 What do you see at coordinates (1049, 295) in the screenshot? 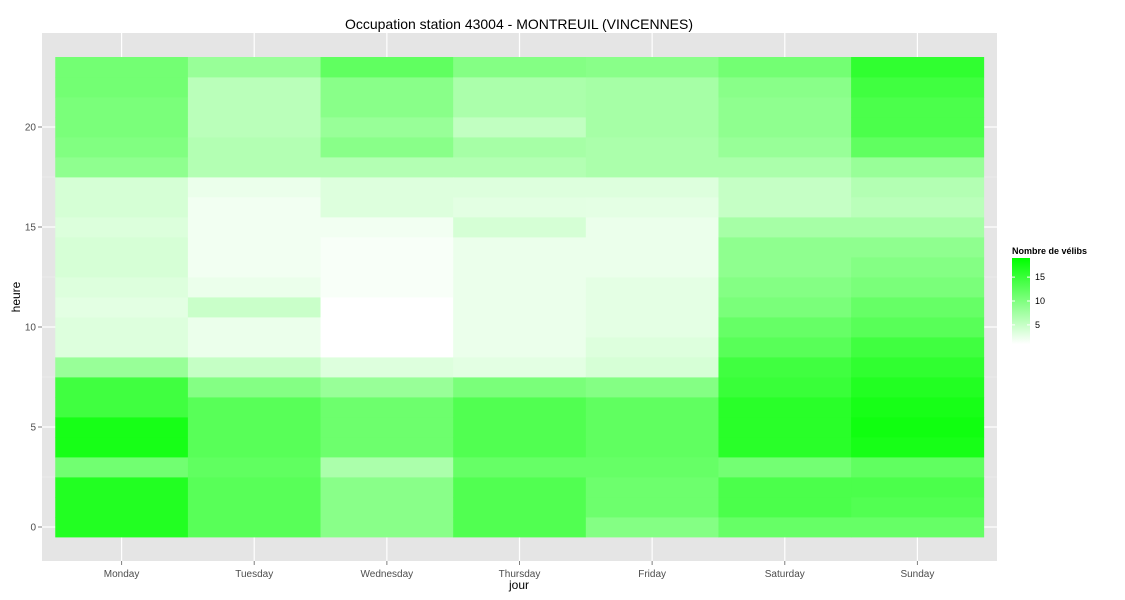
I see `color-legend: Nombre de vélibs 5 10 15` at bounding box center [1049, 295].